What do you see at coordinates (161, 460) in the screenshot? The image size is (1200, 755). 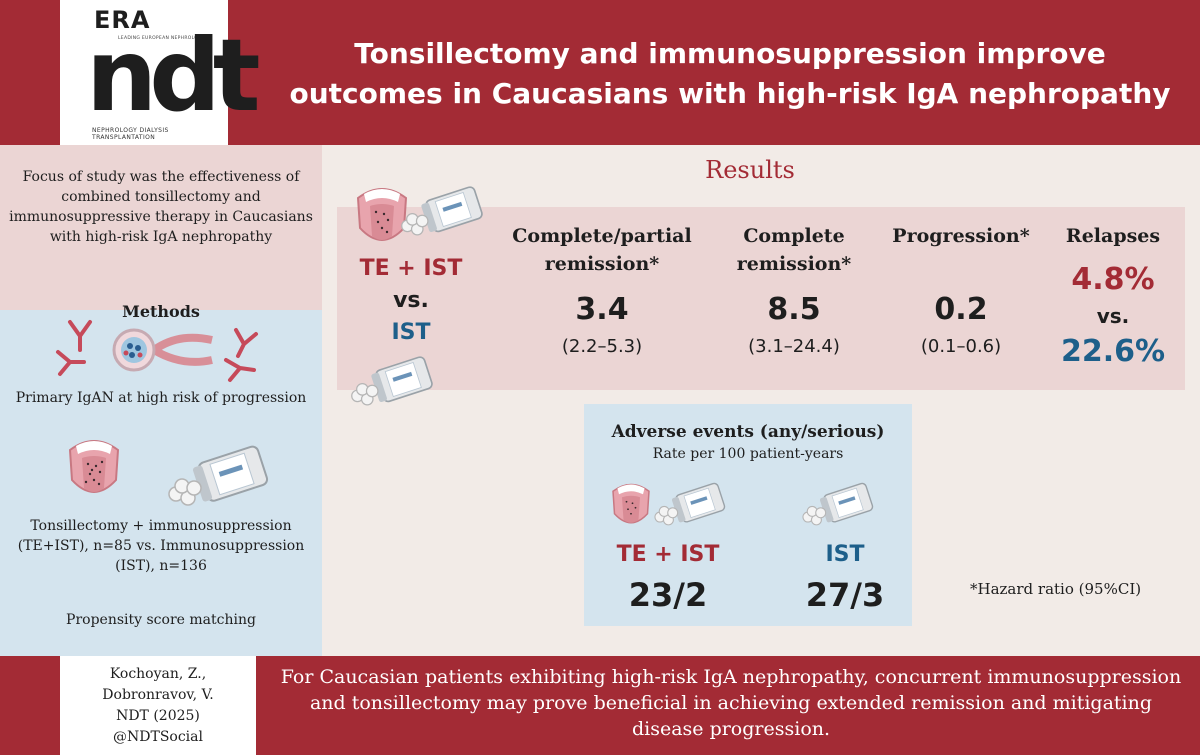 I see `methods-panel` at bounding box center [161, 460].